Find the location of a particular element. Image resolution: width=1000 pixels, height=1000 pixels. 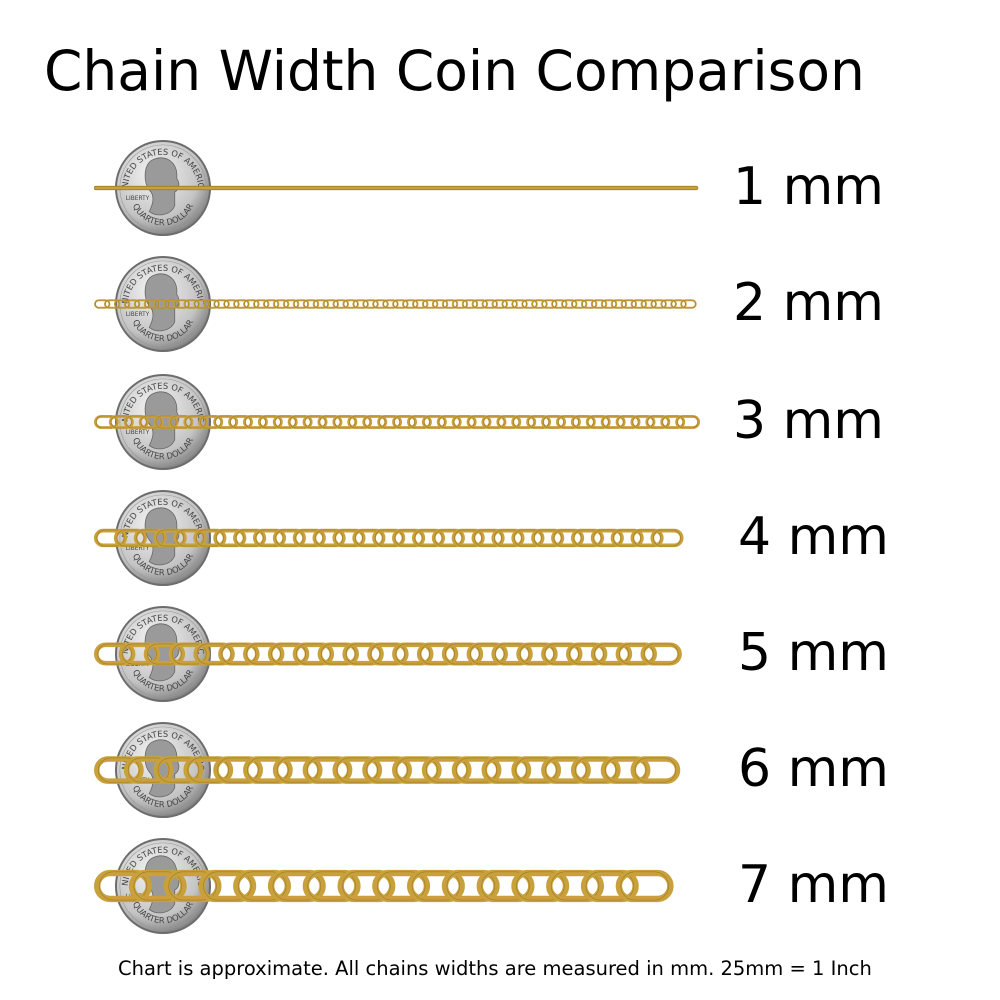

chain-5mm is located at coordinates (388, 654).